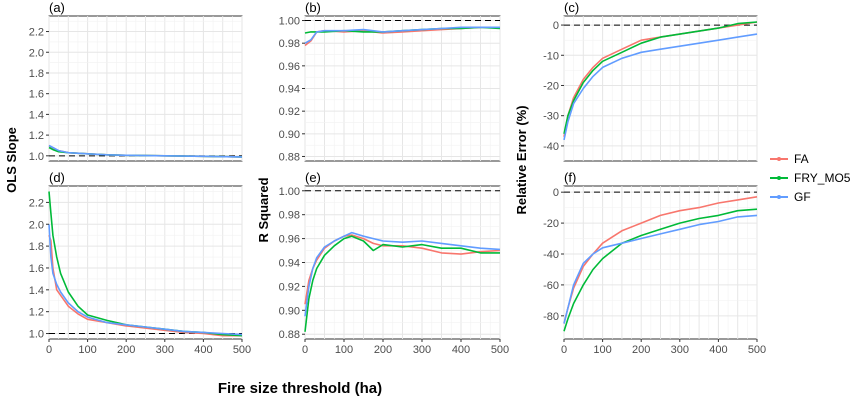  I want to click on panel-b: 0.88 0.90 0.92 0.94 0.96 0.98 1.00 (b), so click(390, 81).